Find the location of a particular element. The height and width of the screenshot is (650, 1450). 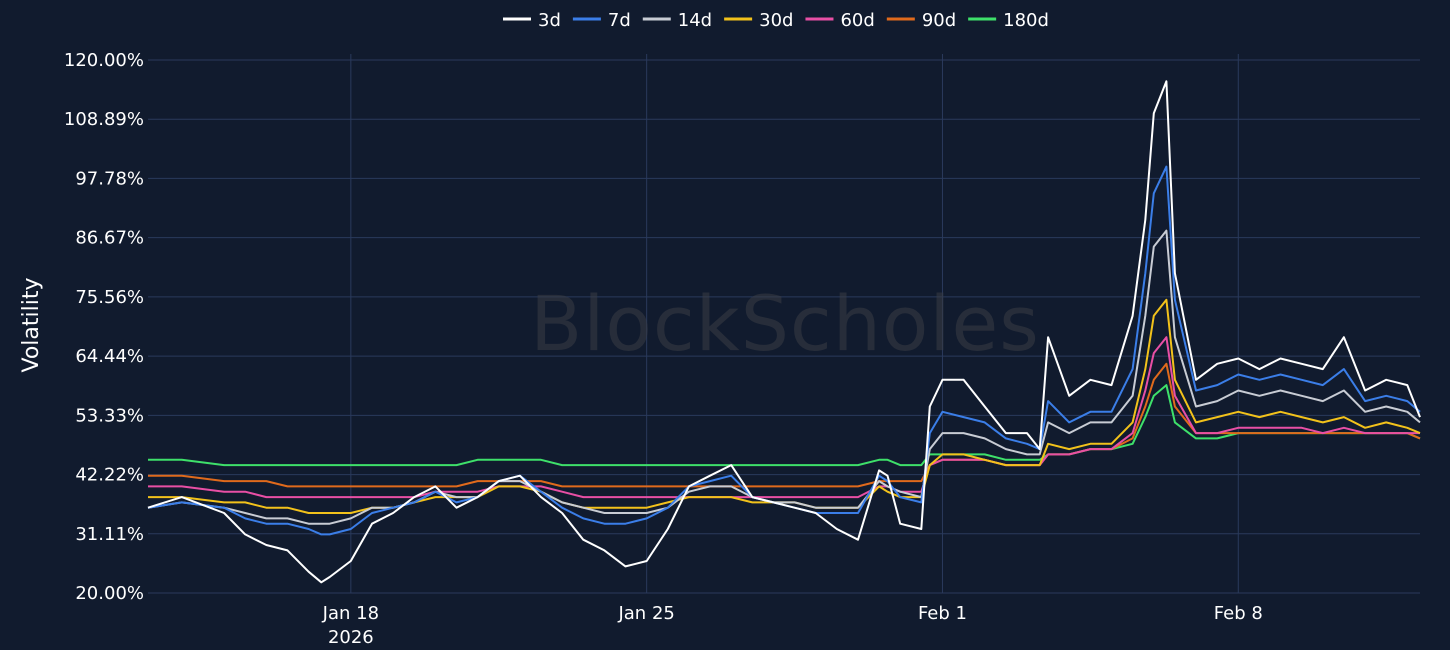

legend-label: 7d is located at coordinates (619, 20).